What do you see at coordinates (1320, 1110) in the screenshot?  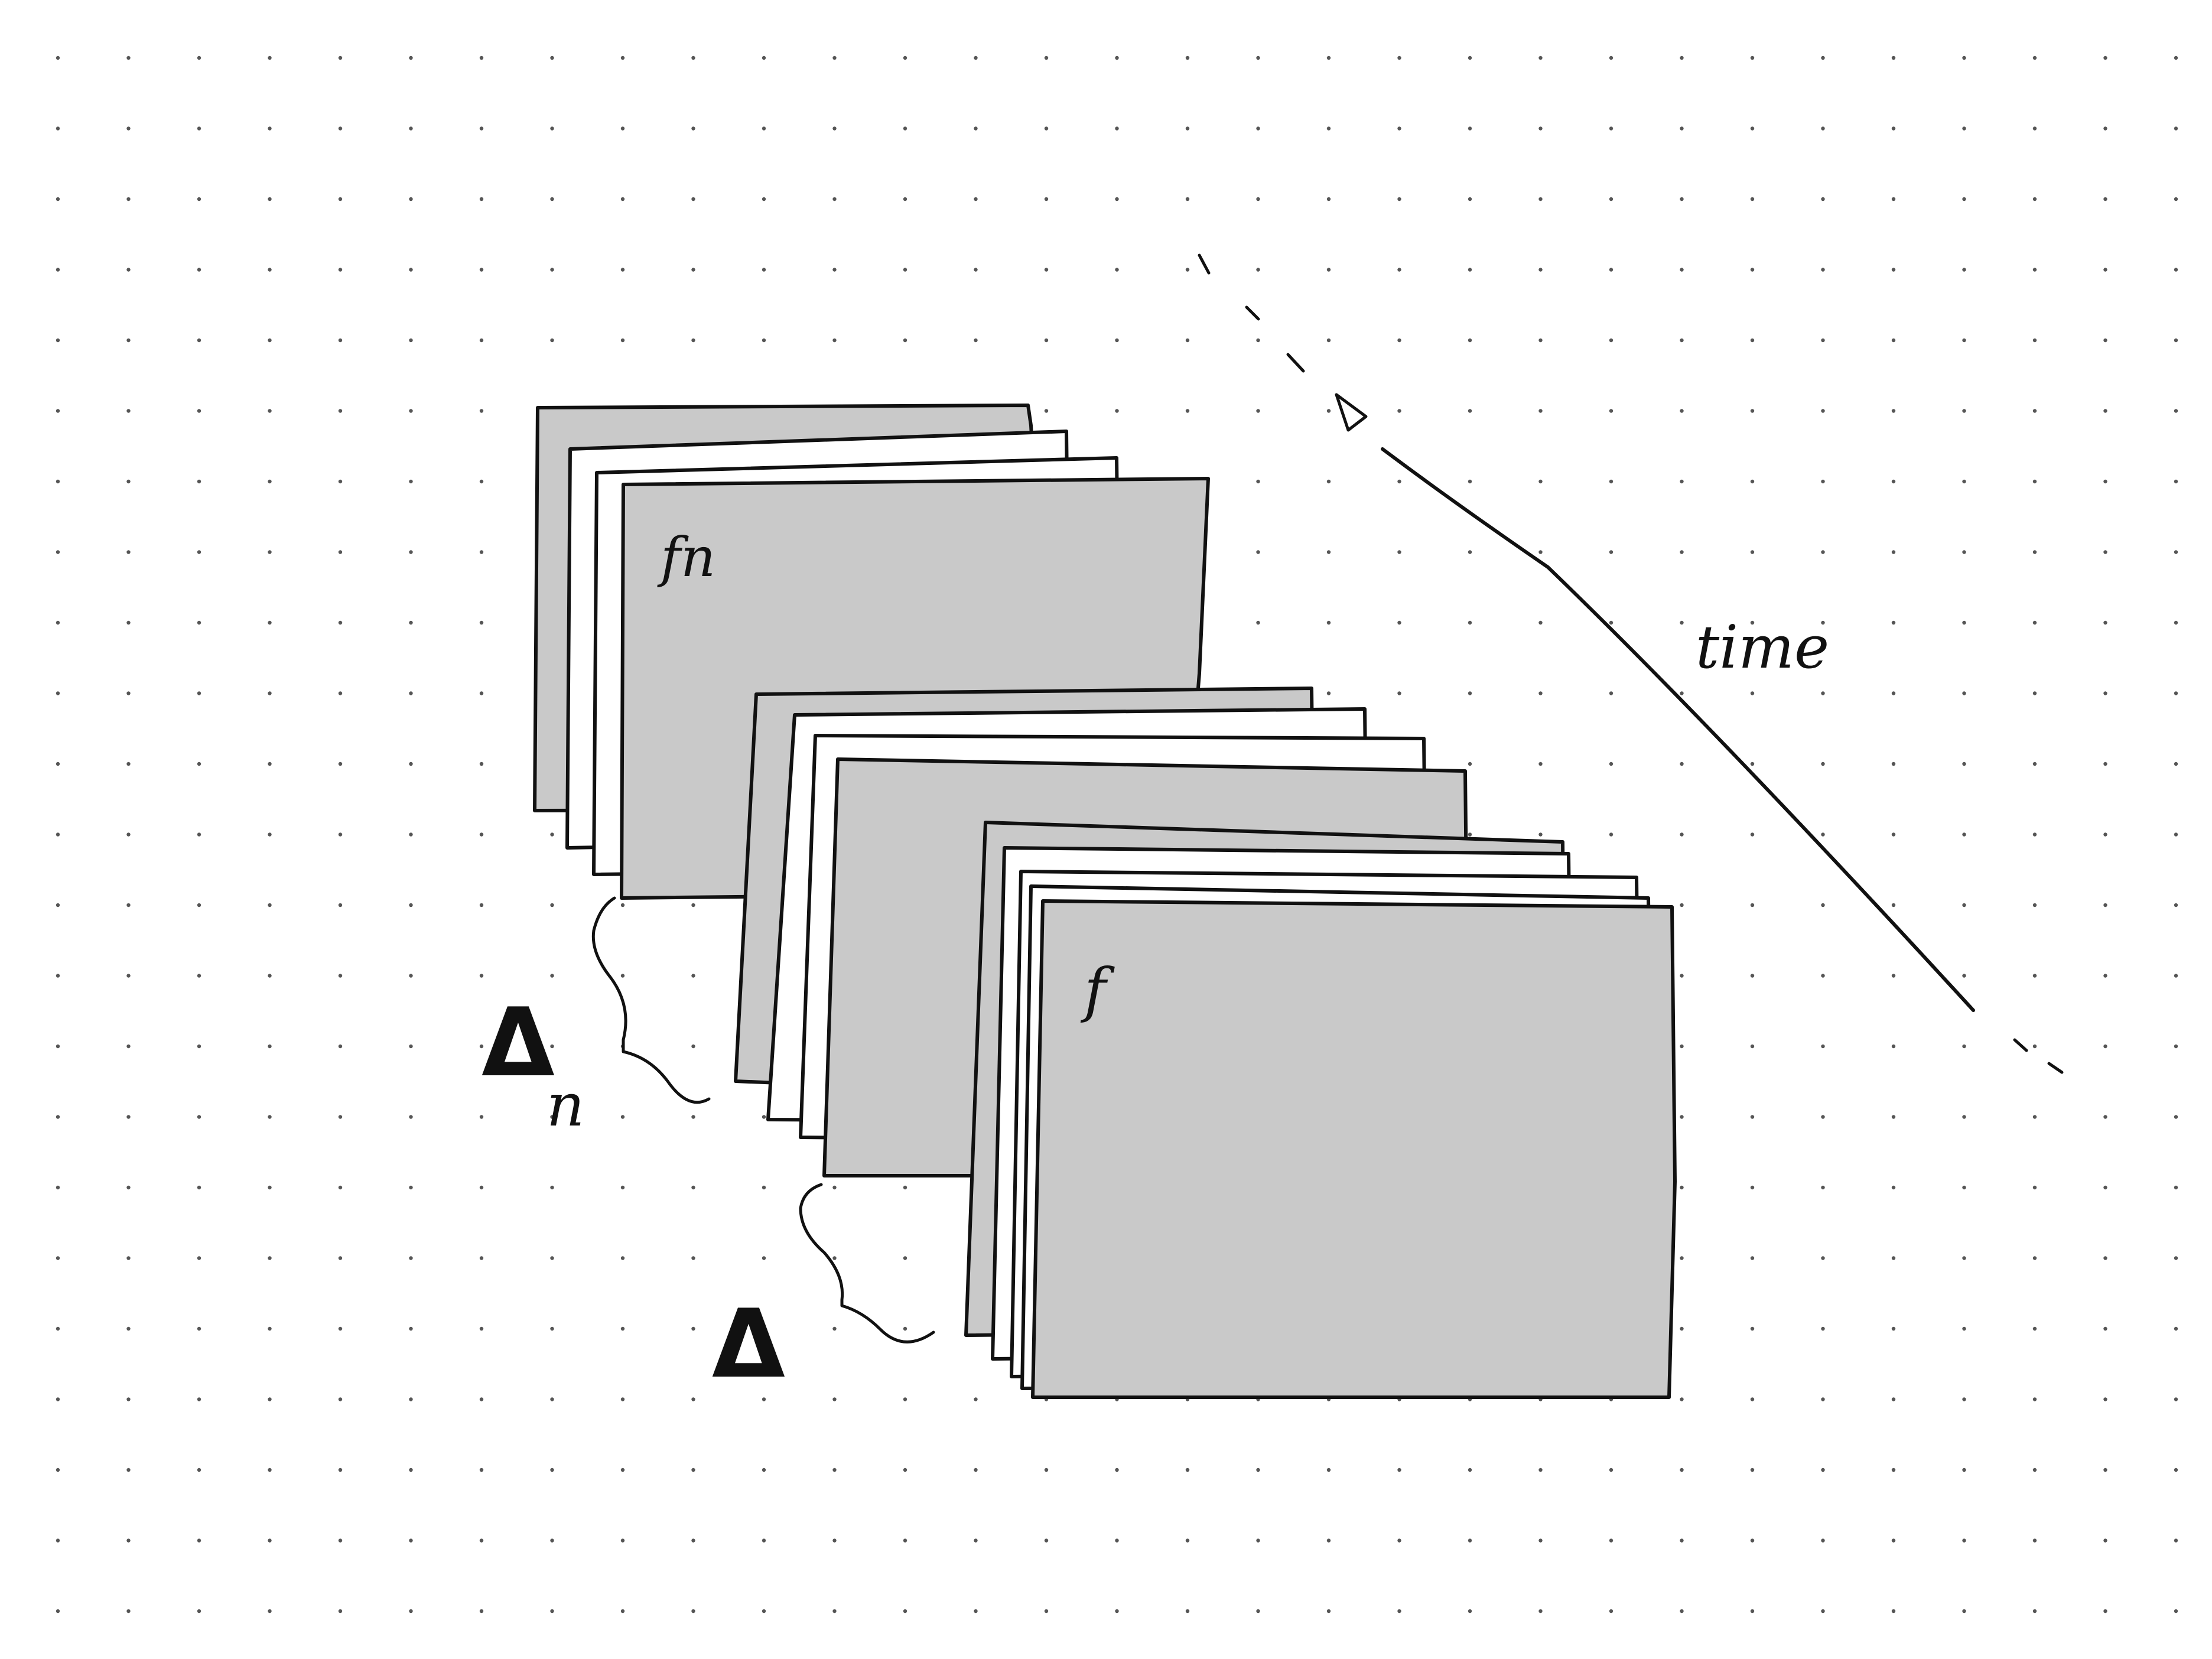 I see `frame-group-front: f` at bounding box center [1320, 1110].